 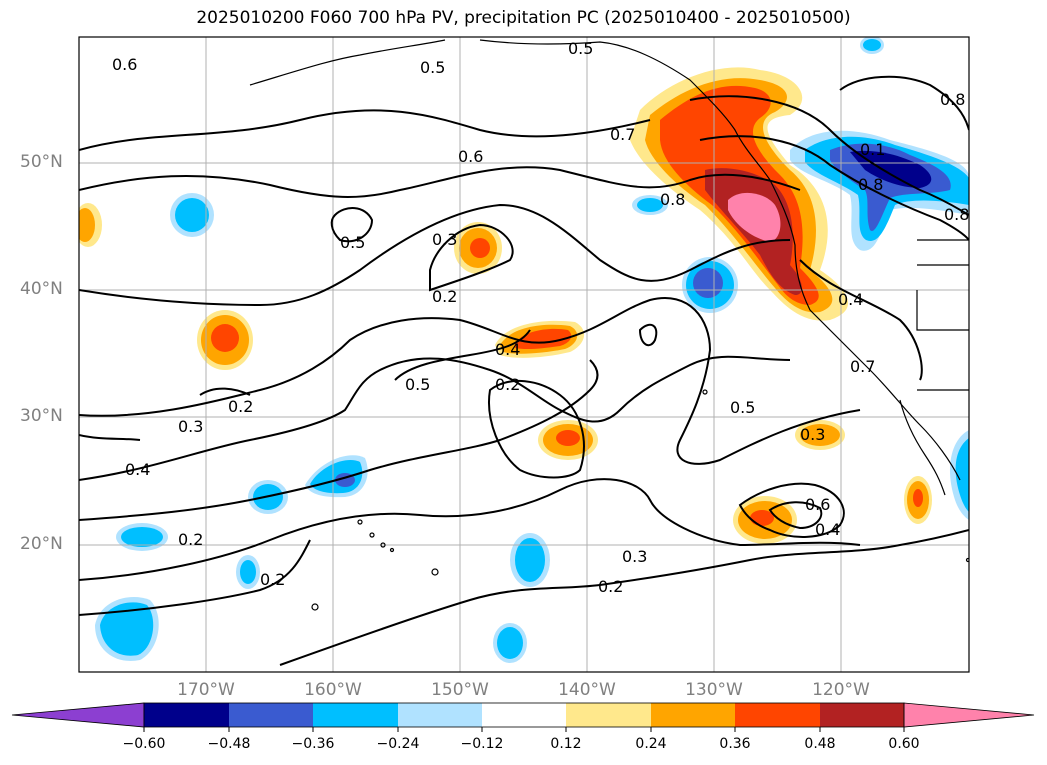 I want to click on lon-tick-label: 170°W, so click(x=206, y=690).